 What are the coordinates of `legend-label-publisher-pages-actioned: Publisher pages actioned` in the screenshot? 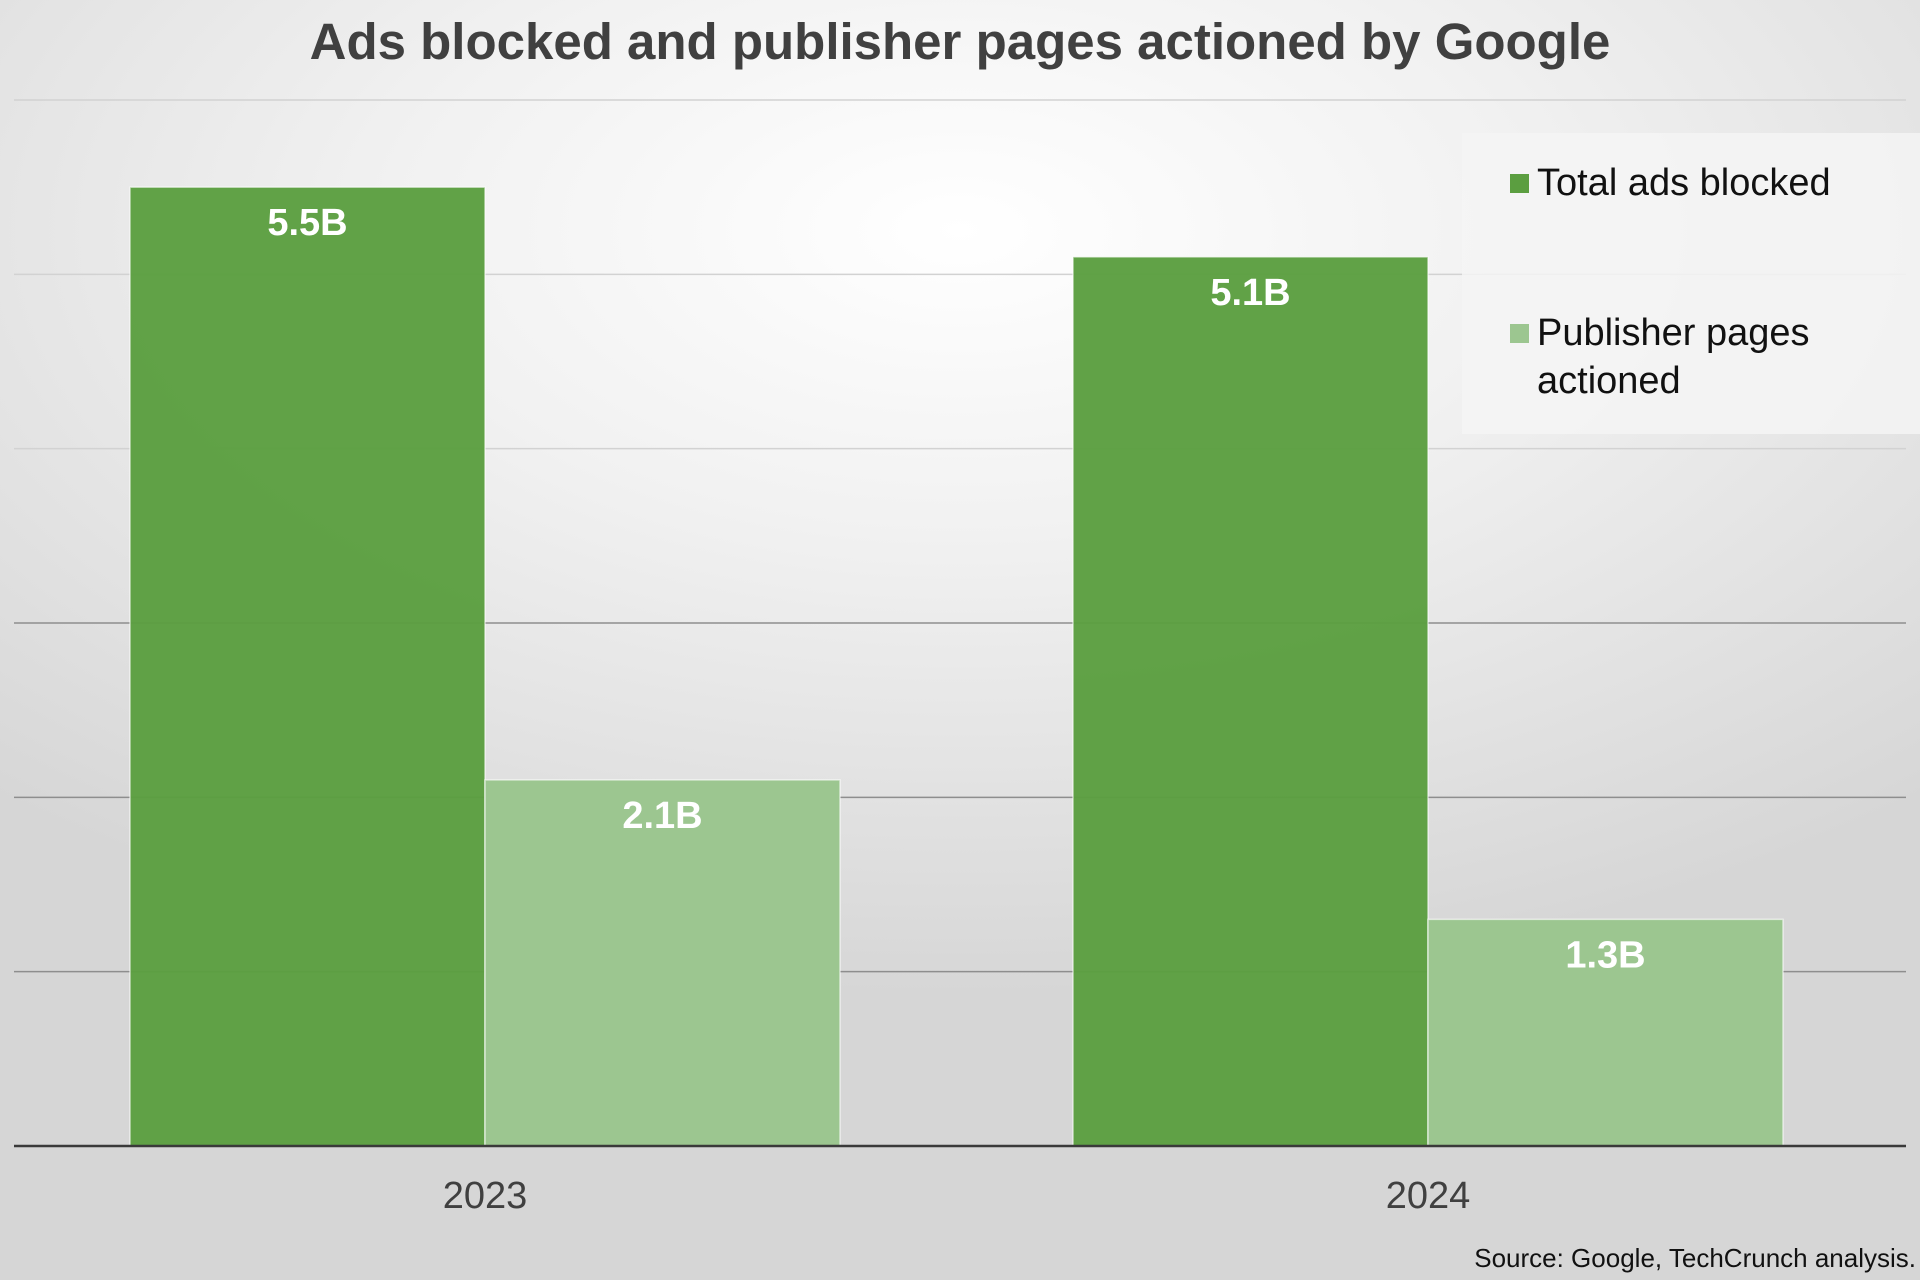 It's located at (1673, 357).